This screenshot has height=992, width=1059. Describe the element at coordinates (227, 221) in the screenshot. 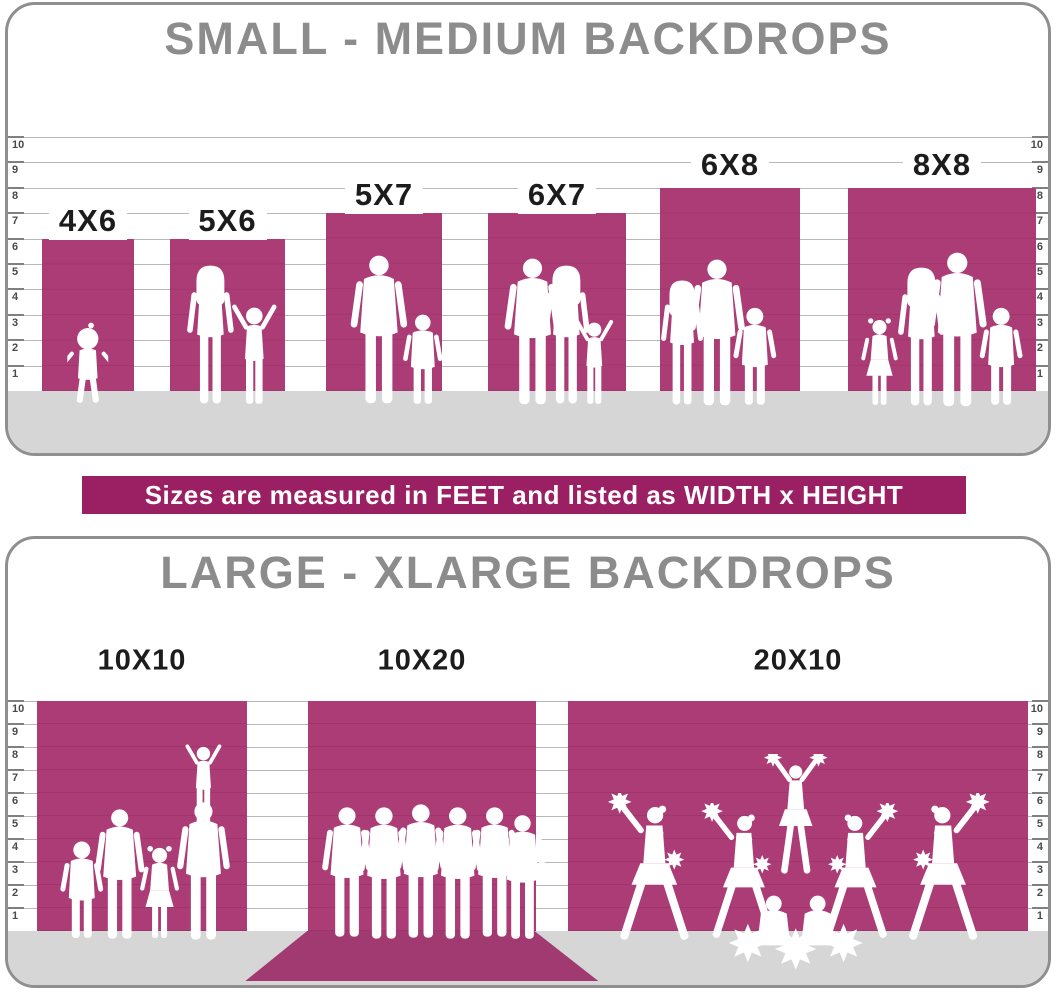

I see `backdrop-size-label: 5X6` at that location.